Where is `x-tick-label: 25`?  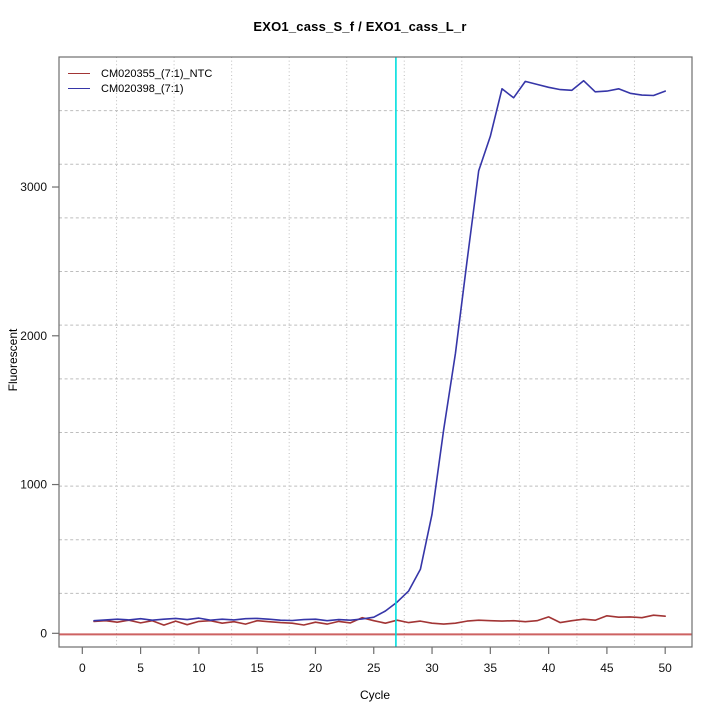
x-tick-label: 25 is located at coordinates (374, 668).